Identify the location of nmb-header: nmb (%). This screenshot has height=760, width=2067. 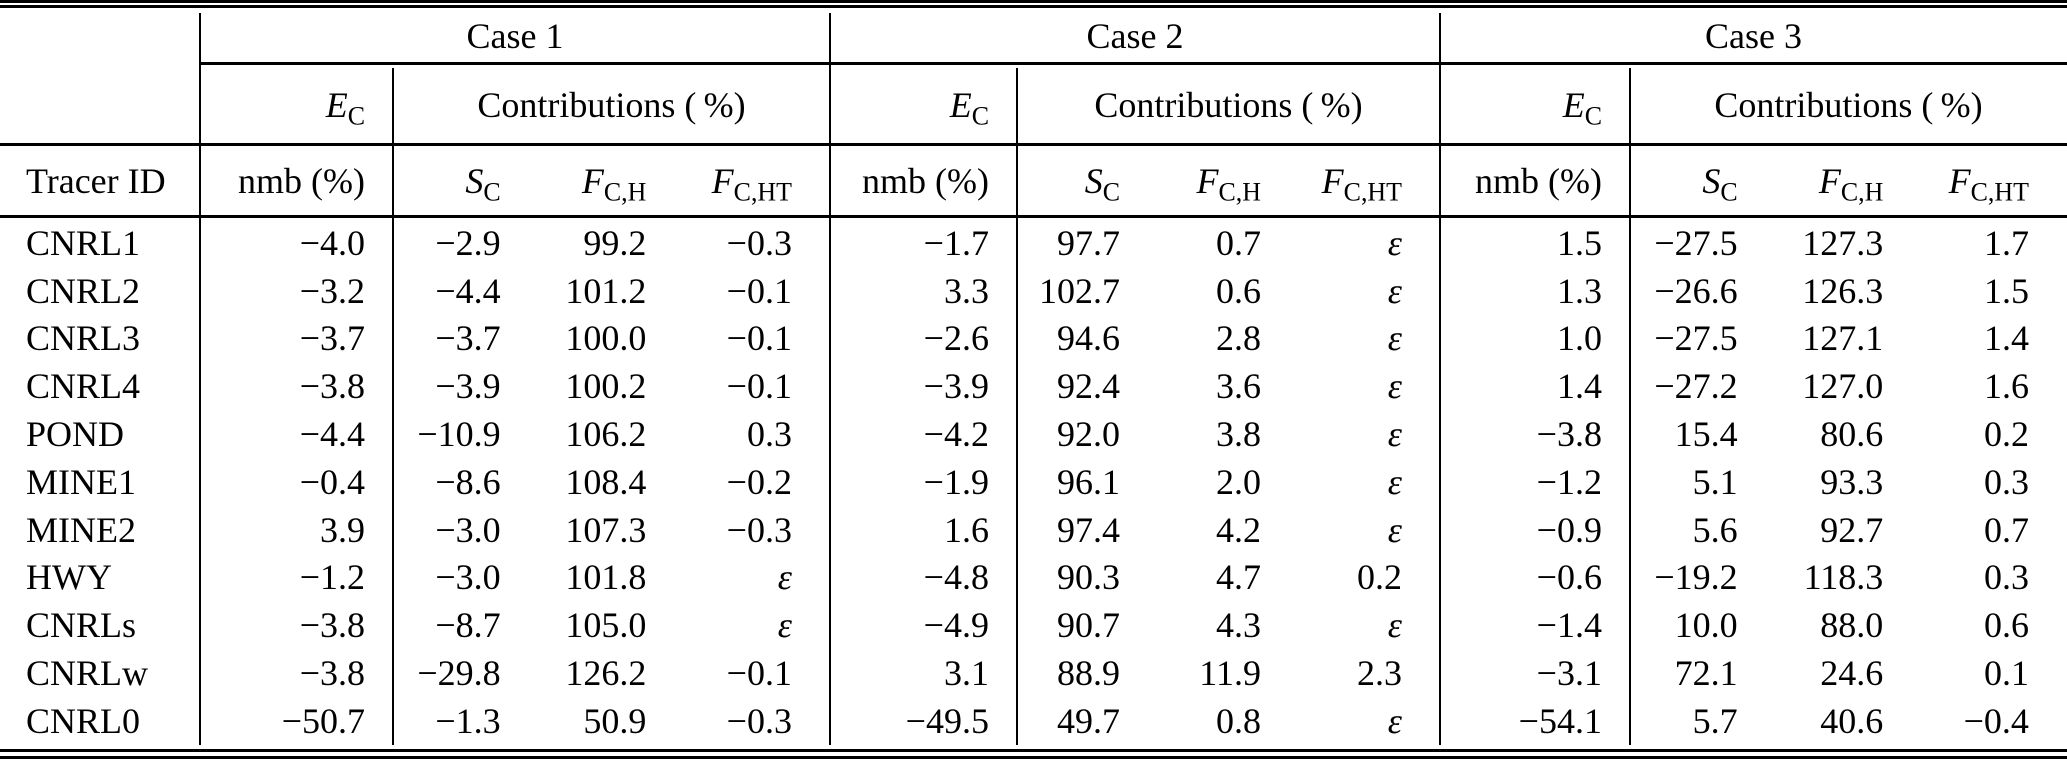
(1538, 180).